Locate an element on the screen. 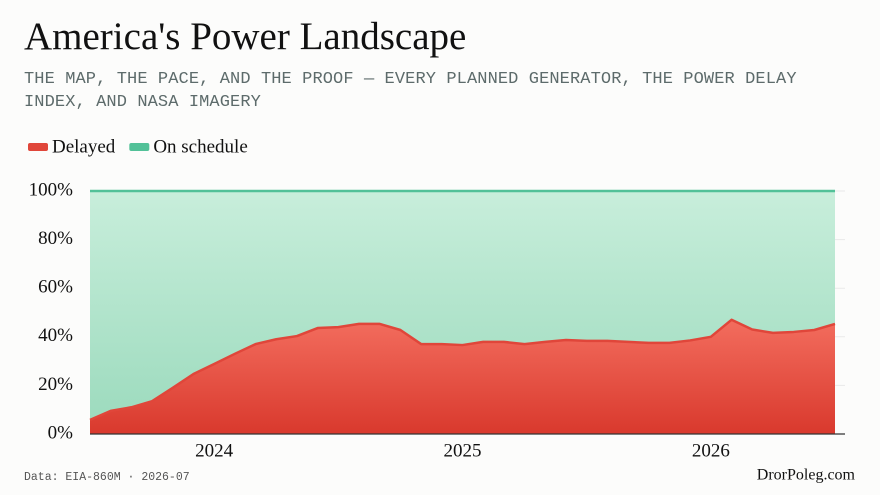  x-tick-label: 2024 is located at coordinates (214, 450).